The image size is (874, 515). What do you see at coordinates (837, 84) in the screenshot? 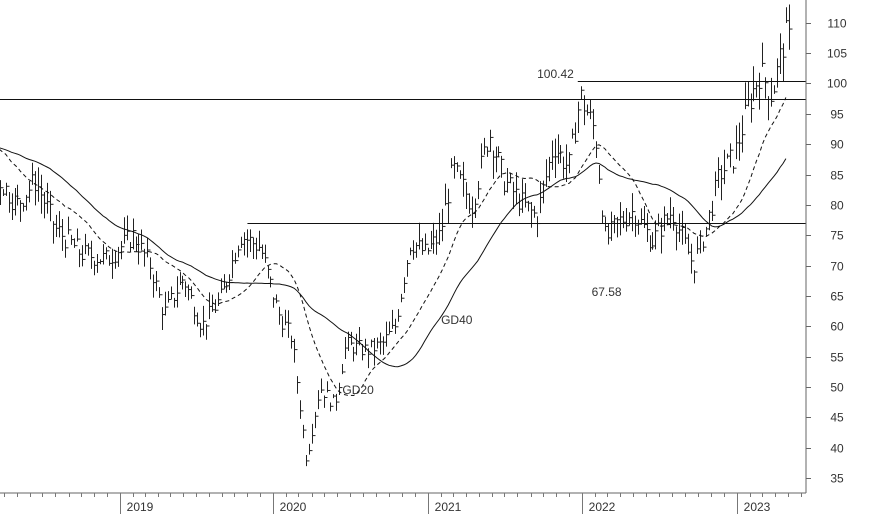
I see `y-tick-label: 100` at bounding box center [837, 84].